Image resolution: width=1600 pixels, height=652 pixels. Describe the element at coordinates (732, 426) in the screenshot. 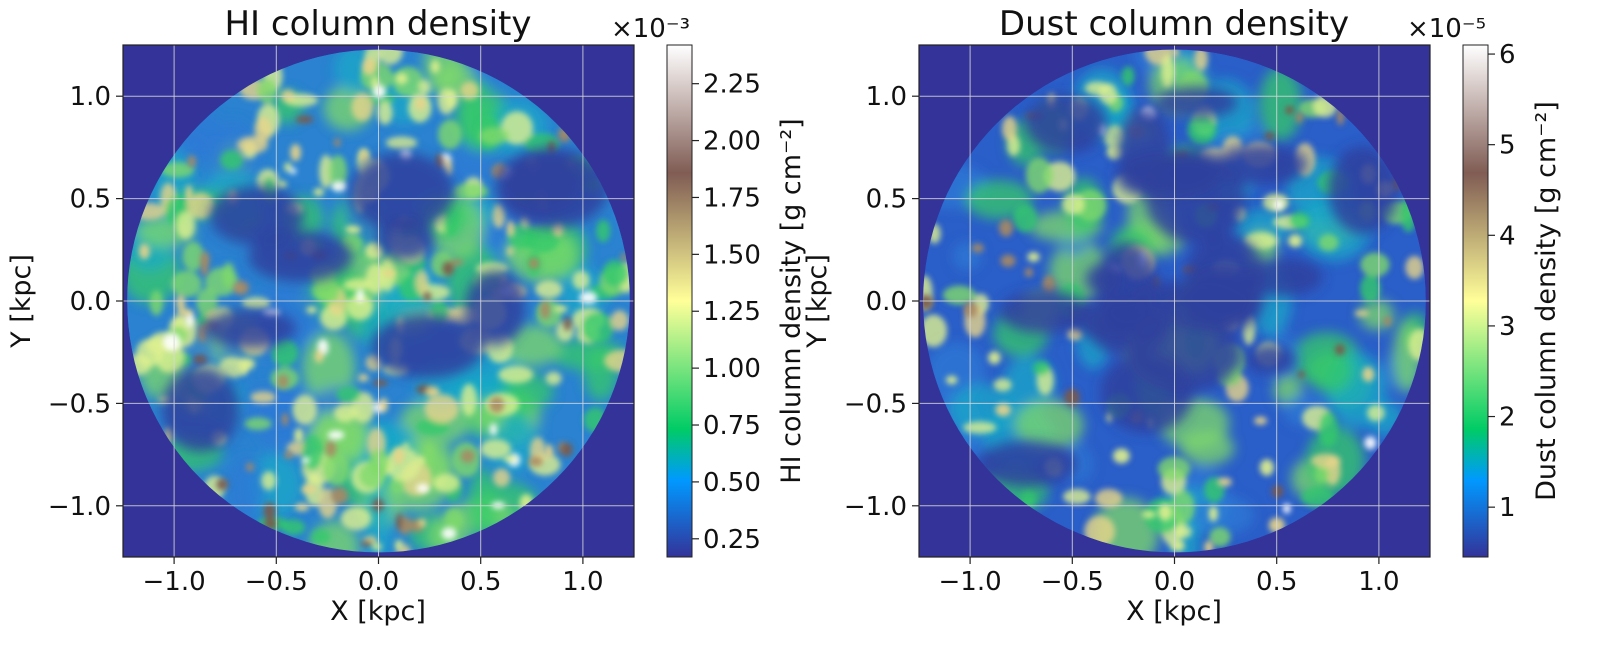

I see `colorbar-tick-label: 0.75` at that location.